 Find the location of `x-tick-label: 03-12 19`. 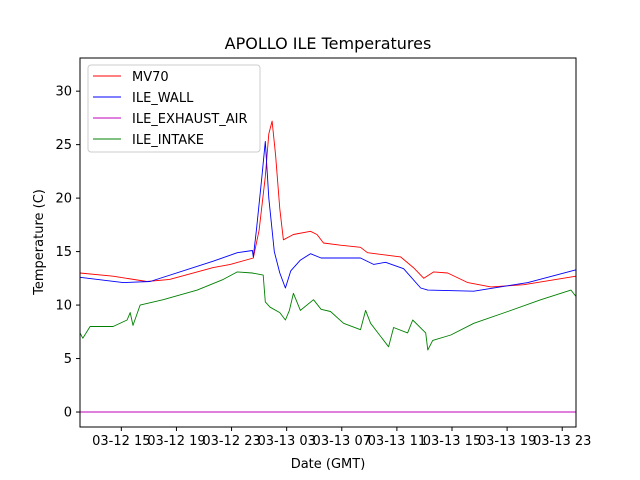

x-tick-label: 03-12 19 is located at coordinates (176, 441).